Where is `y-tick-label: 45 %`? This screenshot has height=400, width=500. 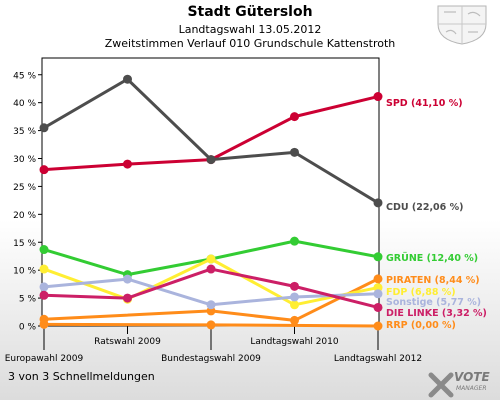 y-tick-label: 45 % is located at coordinates (24, 76).